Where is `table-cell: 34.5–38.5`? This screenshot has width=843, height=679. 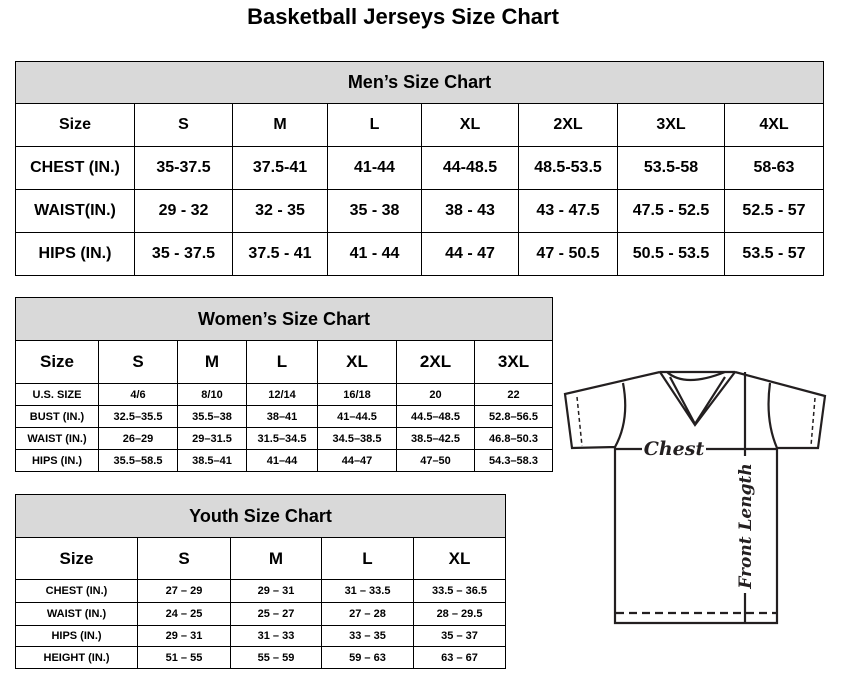 table-cell: 34.5–38.5 is located at coordinates (357, 438).